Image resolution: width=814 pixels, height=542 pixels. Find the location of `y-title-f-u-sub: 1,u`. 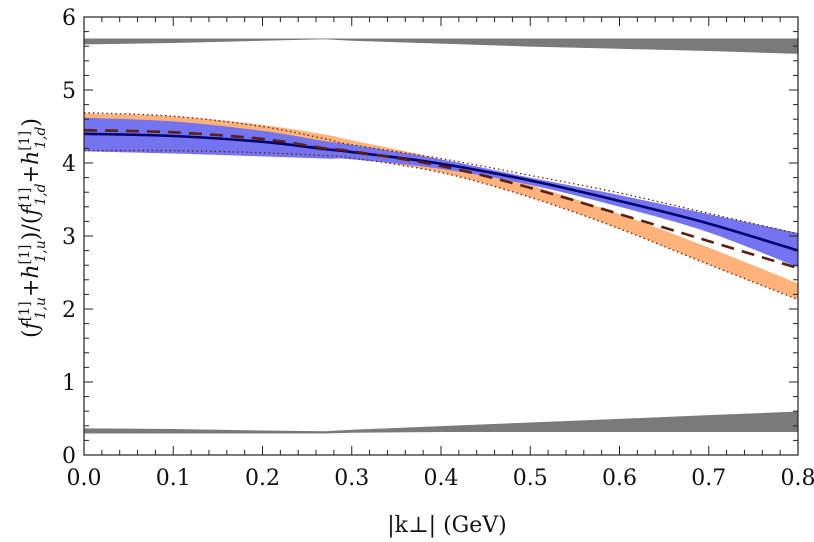

y-title-f-u-sub: 1,u is located at coordinates (41, 308).